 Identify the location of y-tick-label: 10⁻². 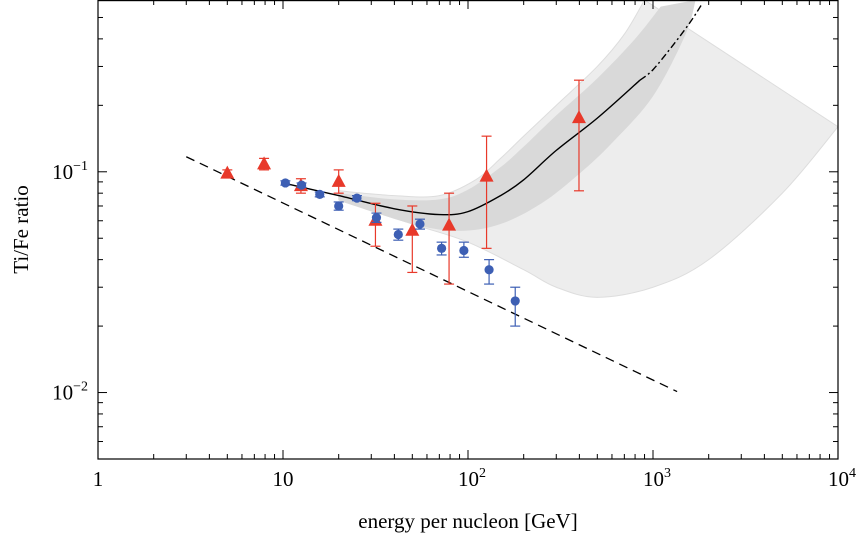
(70, 392).